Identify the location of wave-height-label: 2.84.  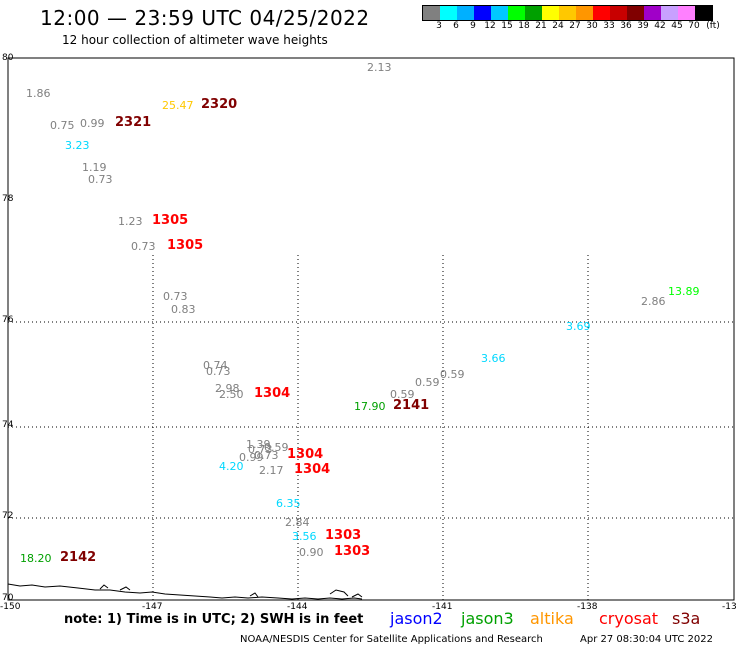
(297, 522).